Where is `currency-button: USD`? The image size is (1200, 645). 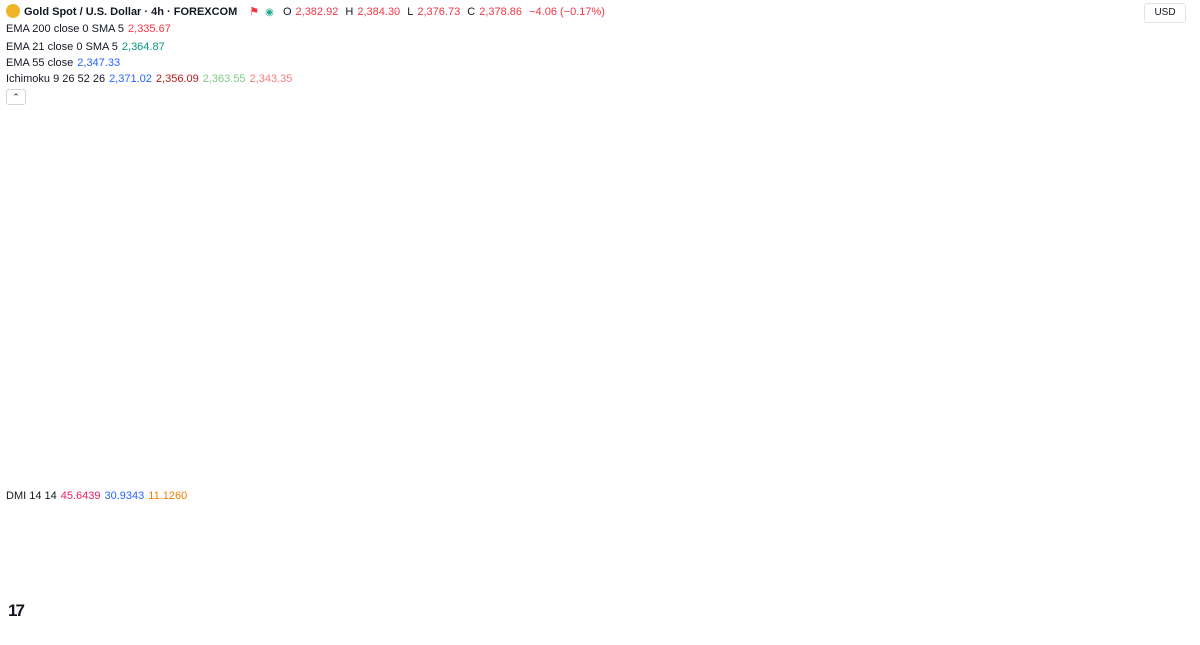
currency-button: USD is located at coordinates (1165, 13).